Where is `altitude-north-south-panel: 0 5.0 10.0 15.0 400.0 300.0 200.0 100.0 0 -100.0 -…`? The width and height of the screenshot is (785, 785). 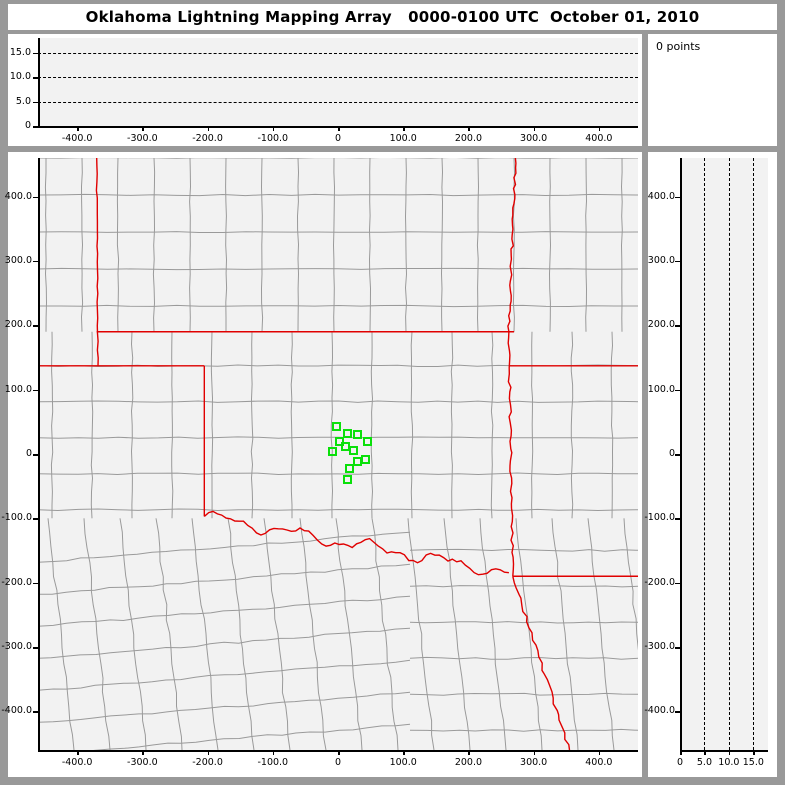 altitude-north-south-panel: 0 5.0 10.0 15.0 400.0 300.0 200.0 100.0 0 -100.0 -… is located at coordinates (710, 464).